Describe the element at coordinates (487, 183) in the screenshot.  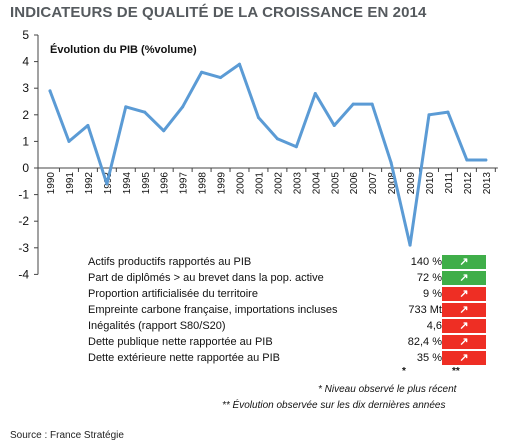
I see `x-tick-label: 2013` at that location.